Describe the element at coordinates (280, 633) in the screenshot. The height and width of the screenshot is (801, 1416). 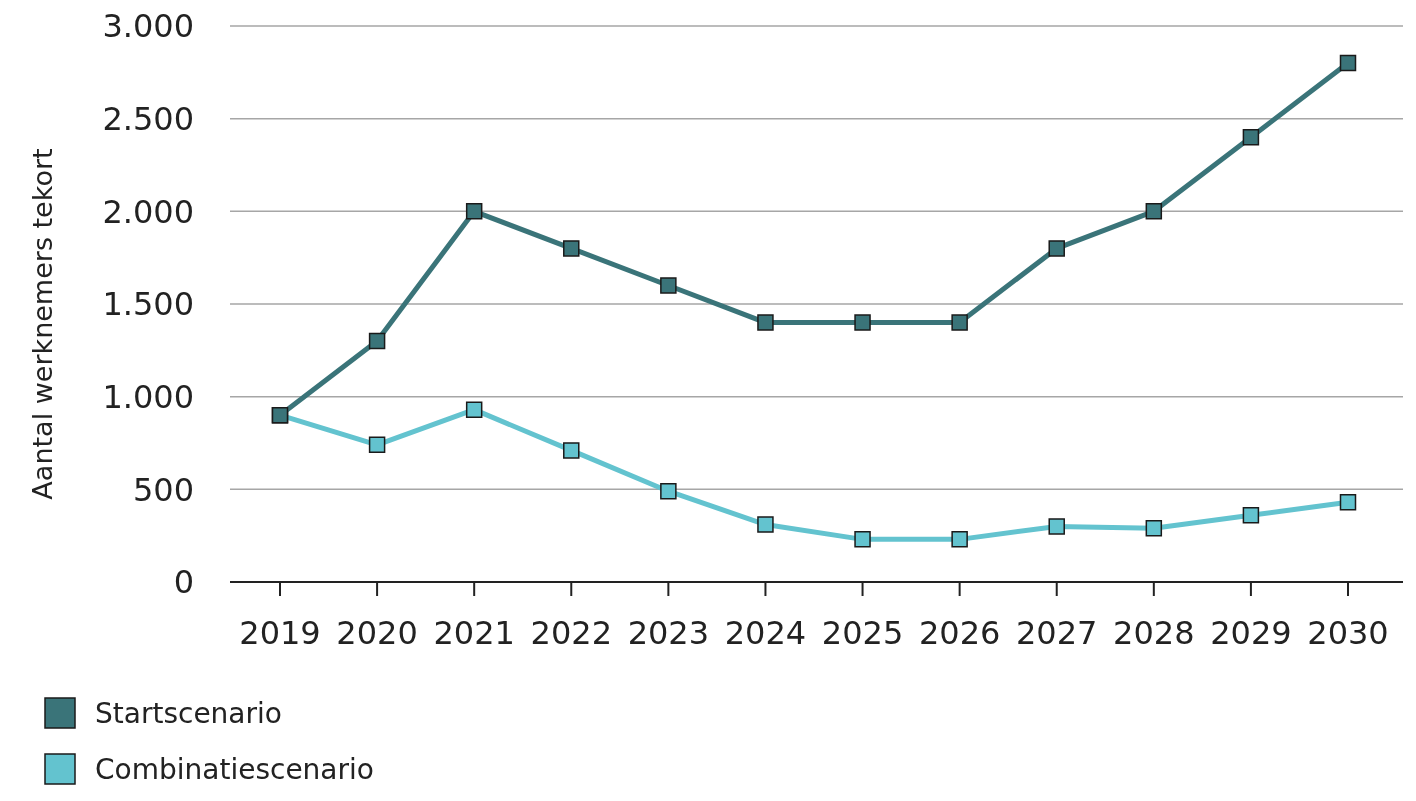
I see `x-tick-label: 2019` at that location.